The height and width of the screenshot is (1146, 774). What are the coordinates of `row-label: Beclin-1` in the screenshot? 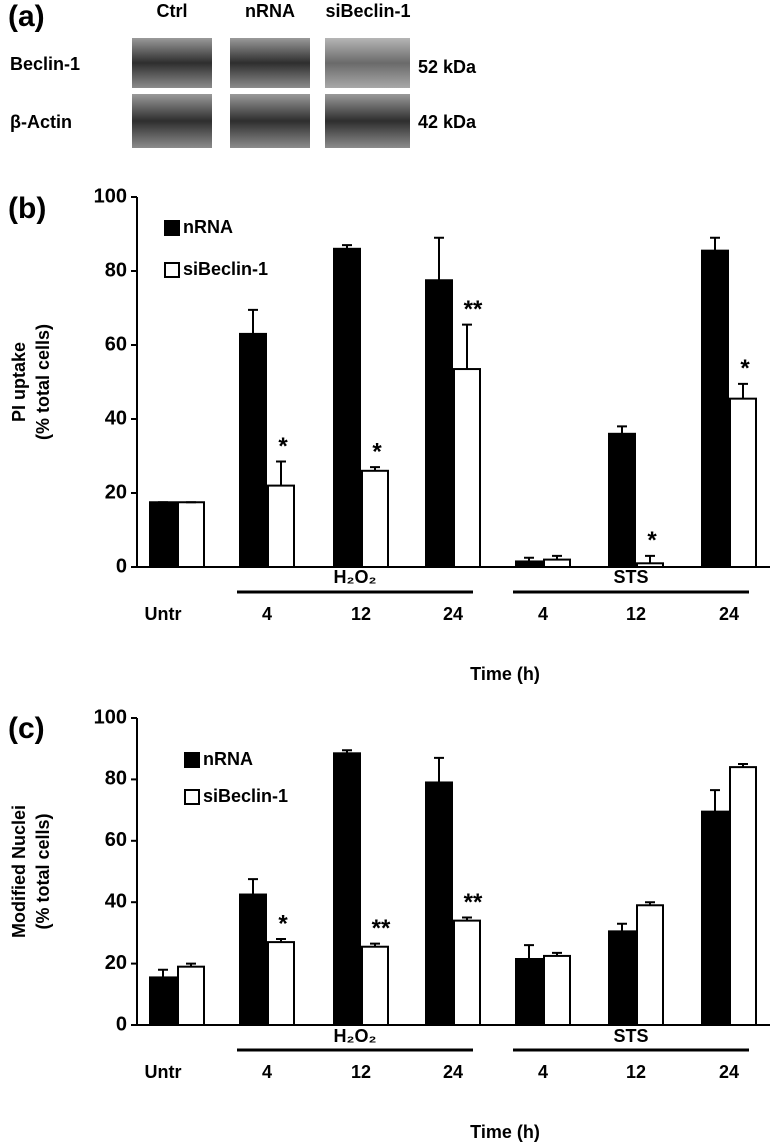 It's located at (45, 64).